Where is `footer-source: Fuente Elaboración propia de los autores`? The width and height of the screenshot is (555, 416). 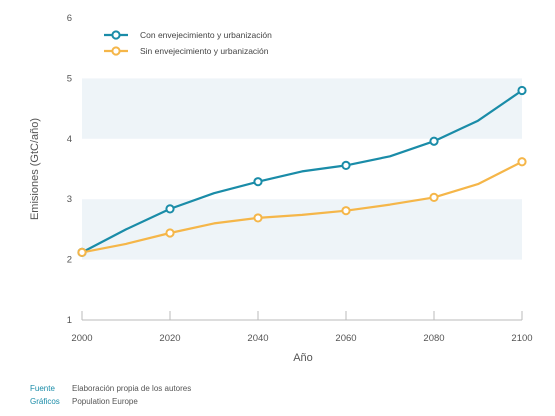
footer-source: Fuente Elaboración propia de los autores is located at coordinates (110, 389).